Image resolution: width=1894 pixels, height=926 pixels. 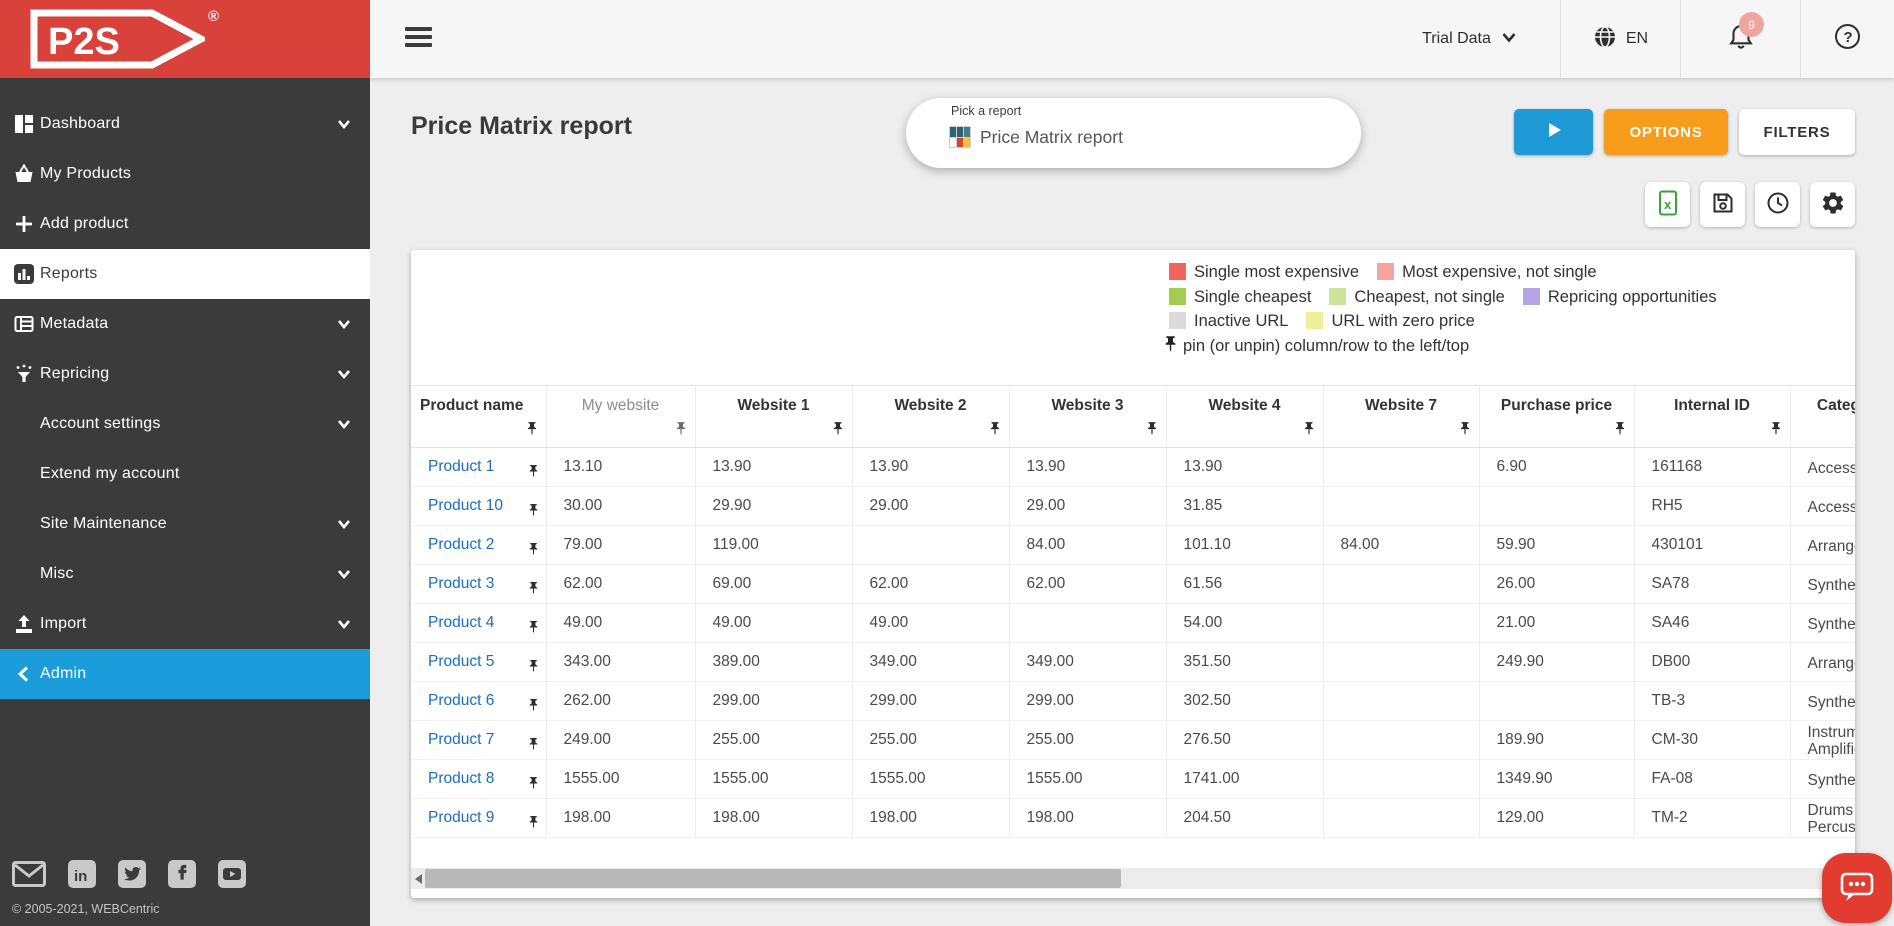 What do you see at coordinates (418, 39) in the screenshot?
I see `hamburger-menu-icon` at bounding box center [418, 39].